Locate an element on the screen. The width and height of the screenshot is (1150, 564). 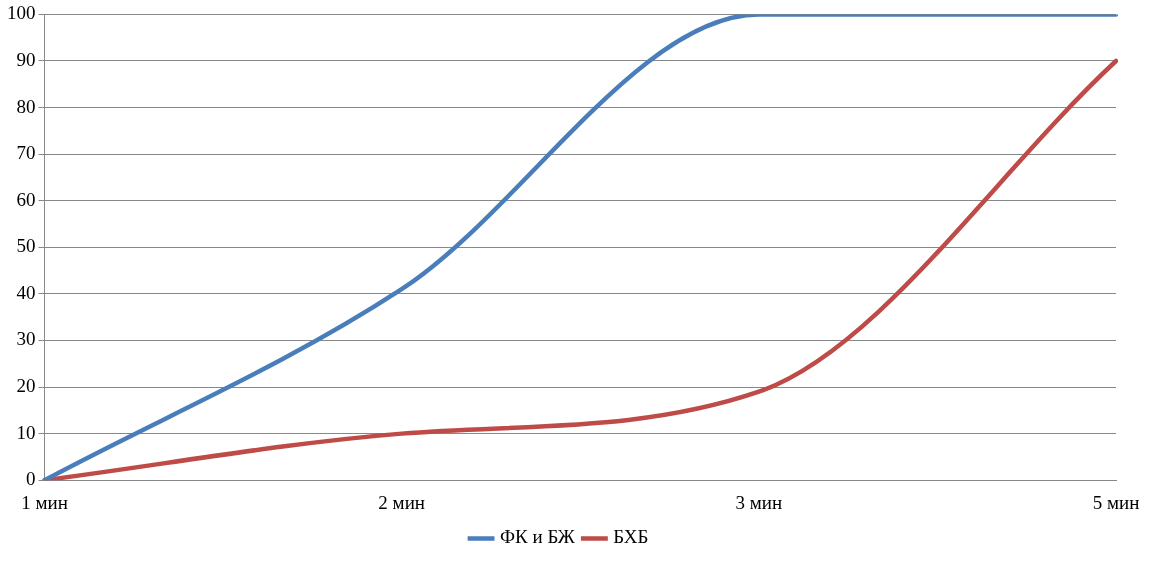
y-tick-label: 40 is located at coordinates (26, 292).